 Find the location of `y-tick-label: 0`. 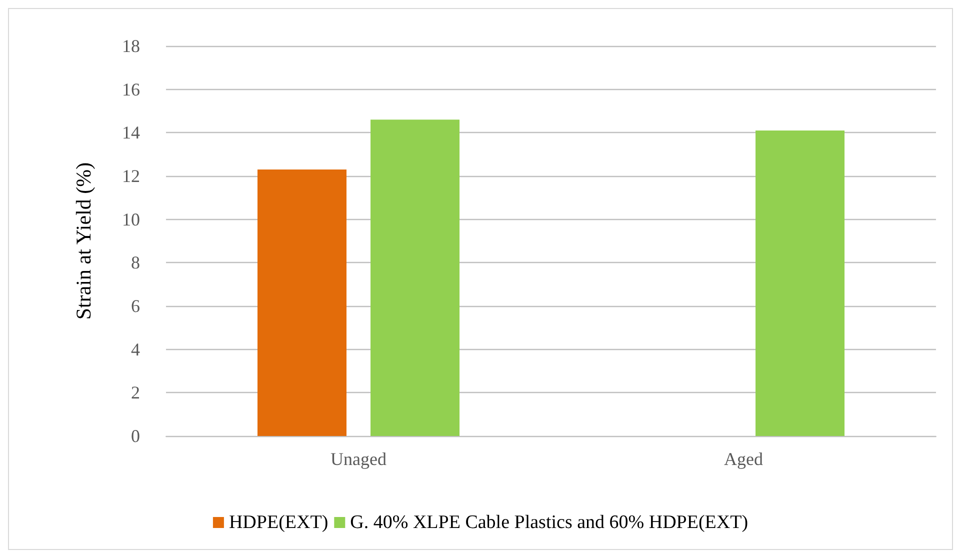

y-tick-label: 0 is located at coordinates (135, 436).